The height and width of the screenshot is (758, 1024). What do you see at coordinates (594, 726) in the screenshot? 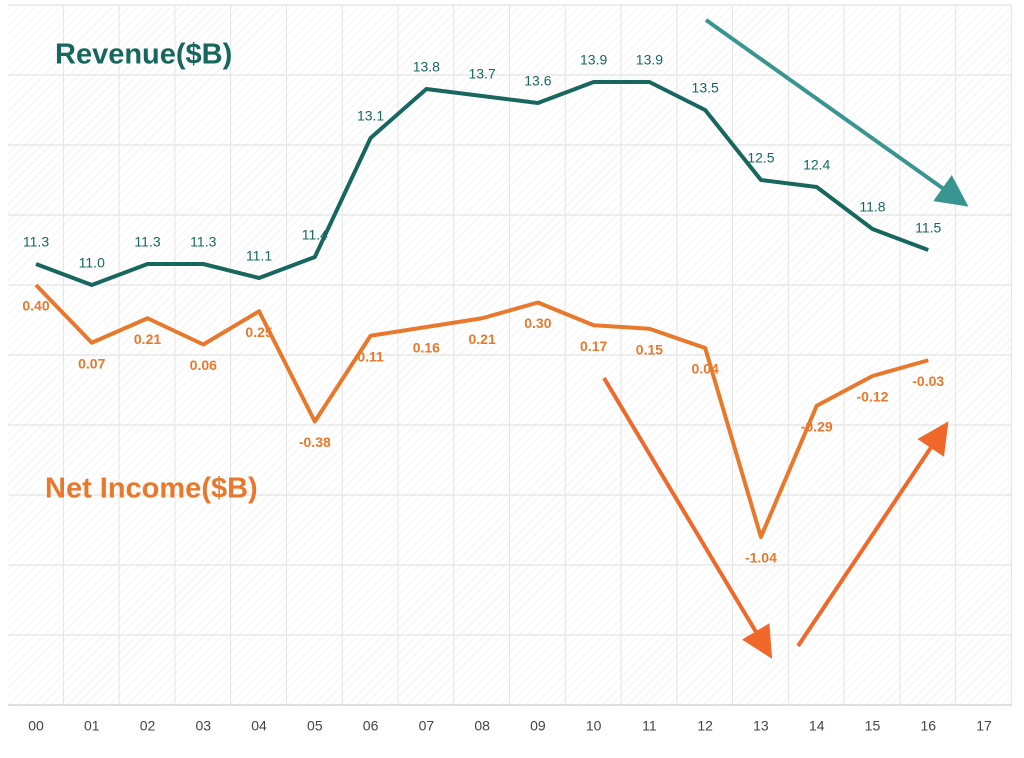
I see `x-tick-label: 10` at bounding box center [594, 726].